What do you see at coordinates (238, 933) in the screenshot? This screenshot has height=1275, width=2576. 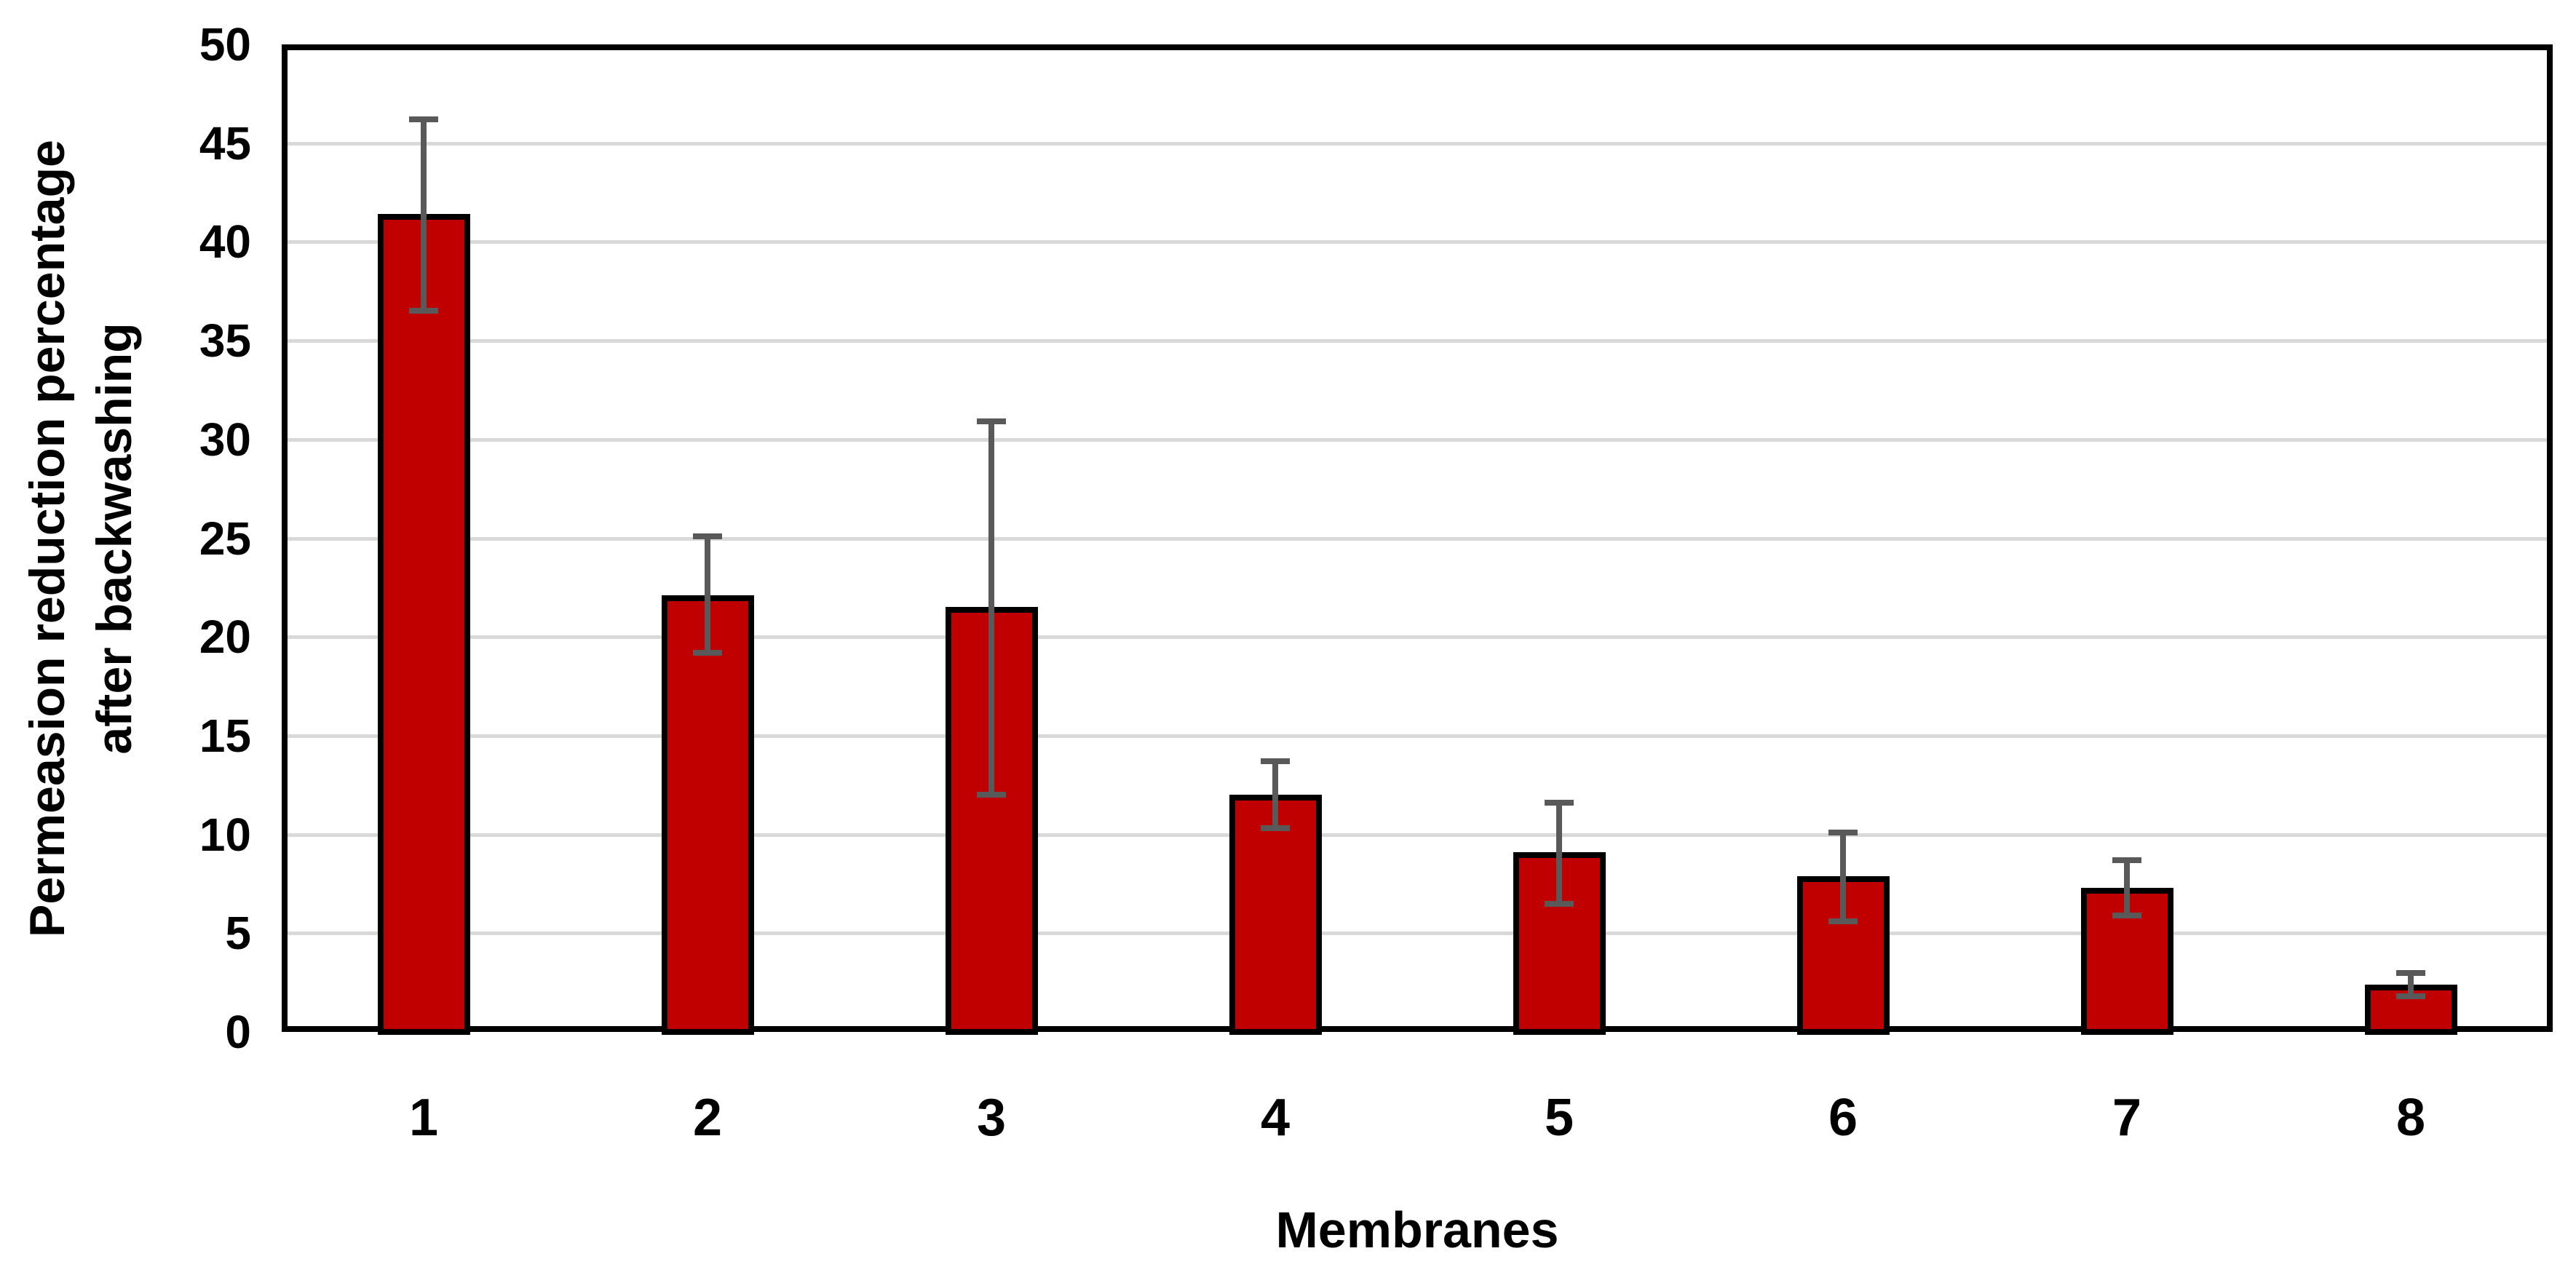 I see `y-tick-label-5: 5` at bounding box center [238, 933].